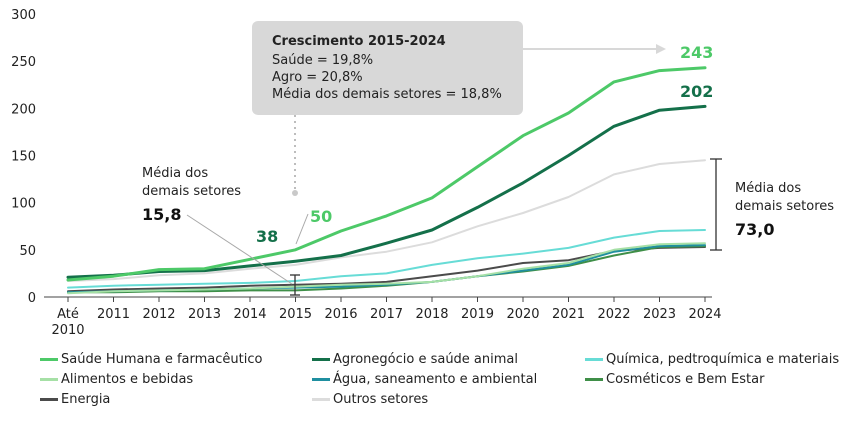 Image resolution: width=868 pixels, height=421 pixels. What do you see at coordinates (435, 379) in the screenshot?
I see `legend-label: Água, saneamento e ambiental` at bounding box center [435, 379].